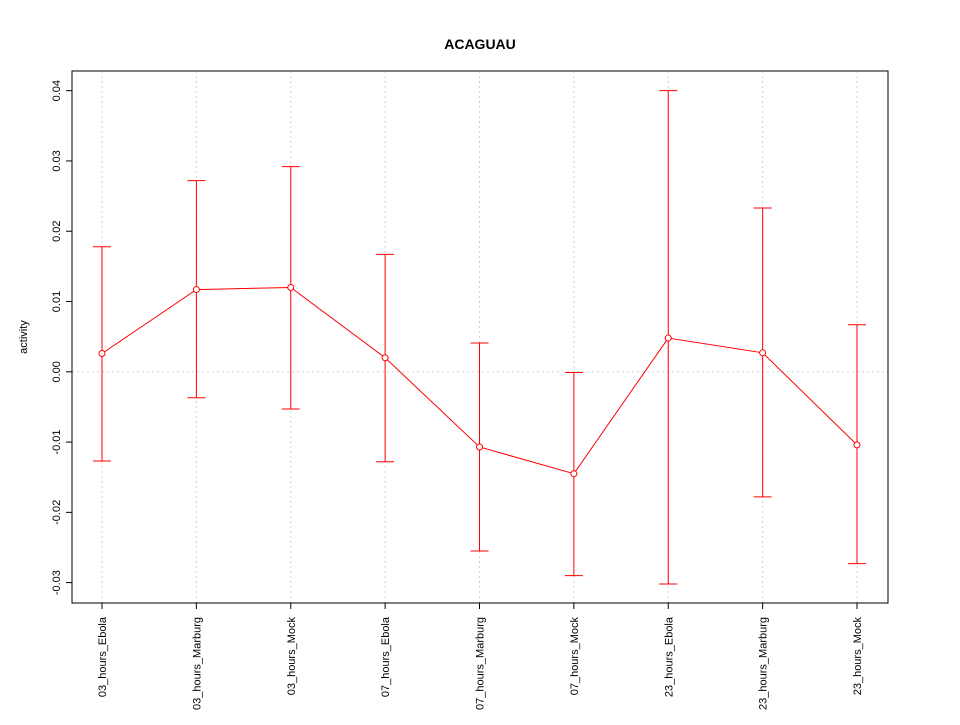 The height and width of the screenshot is (725, 960). Describe the element at coordinates (764, 663) in the screenshot. I see `x-tick-label: 23_hours_Marburg` at that location.